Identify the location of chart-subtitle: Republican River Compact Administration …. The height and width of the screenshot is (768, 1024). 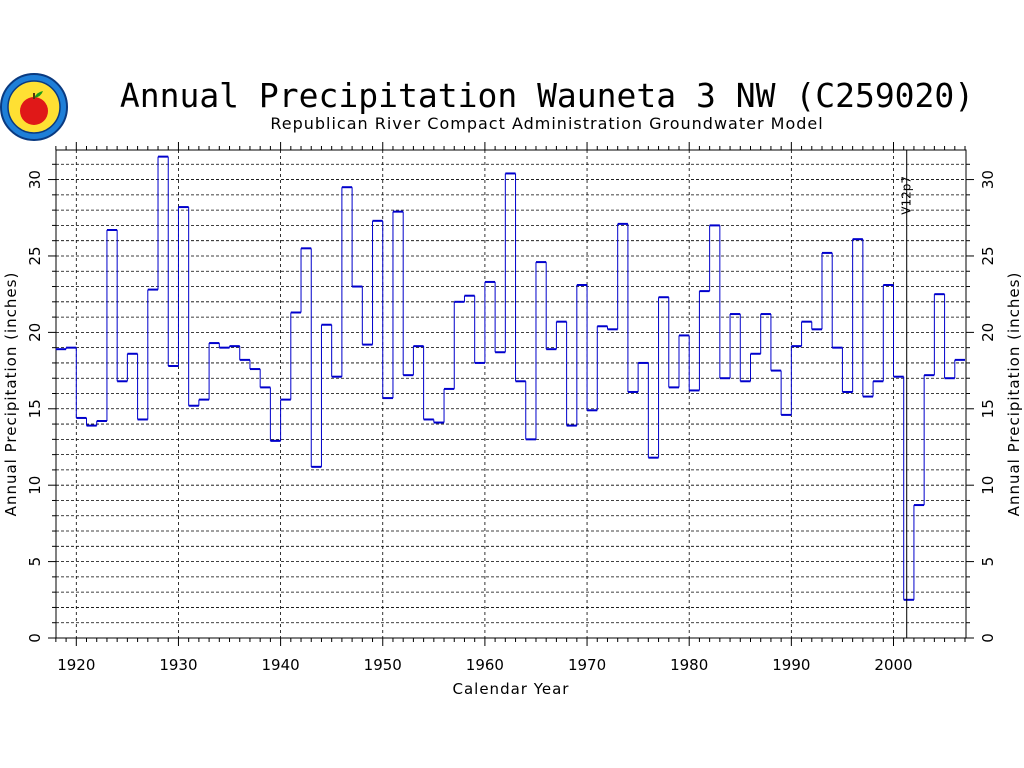
(546, 123).